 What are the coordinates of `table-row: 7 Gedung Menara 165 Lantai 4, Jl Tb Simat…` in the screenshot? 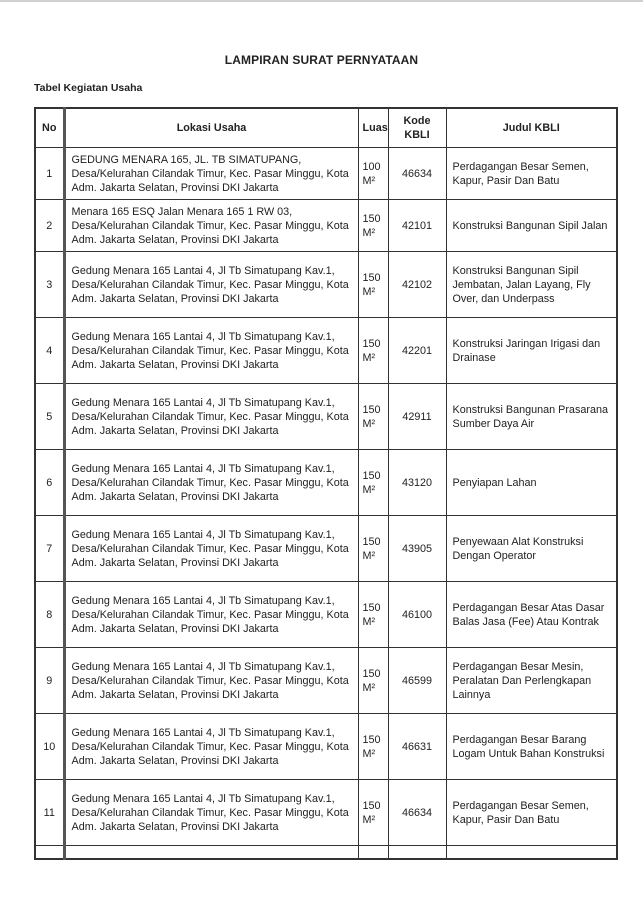 It's located at (326, 548).